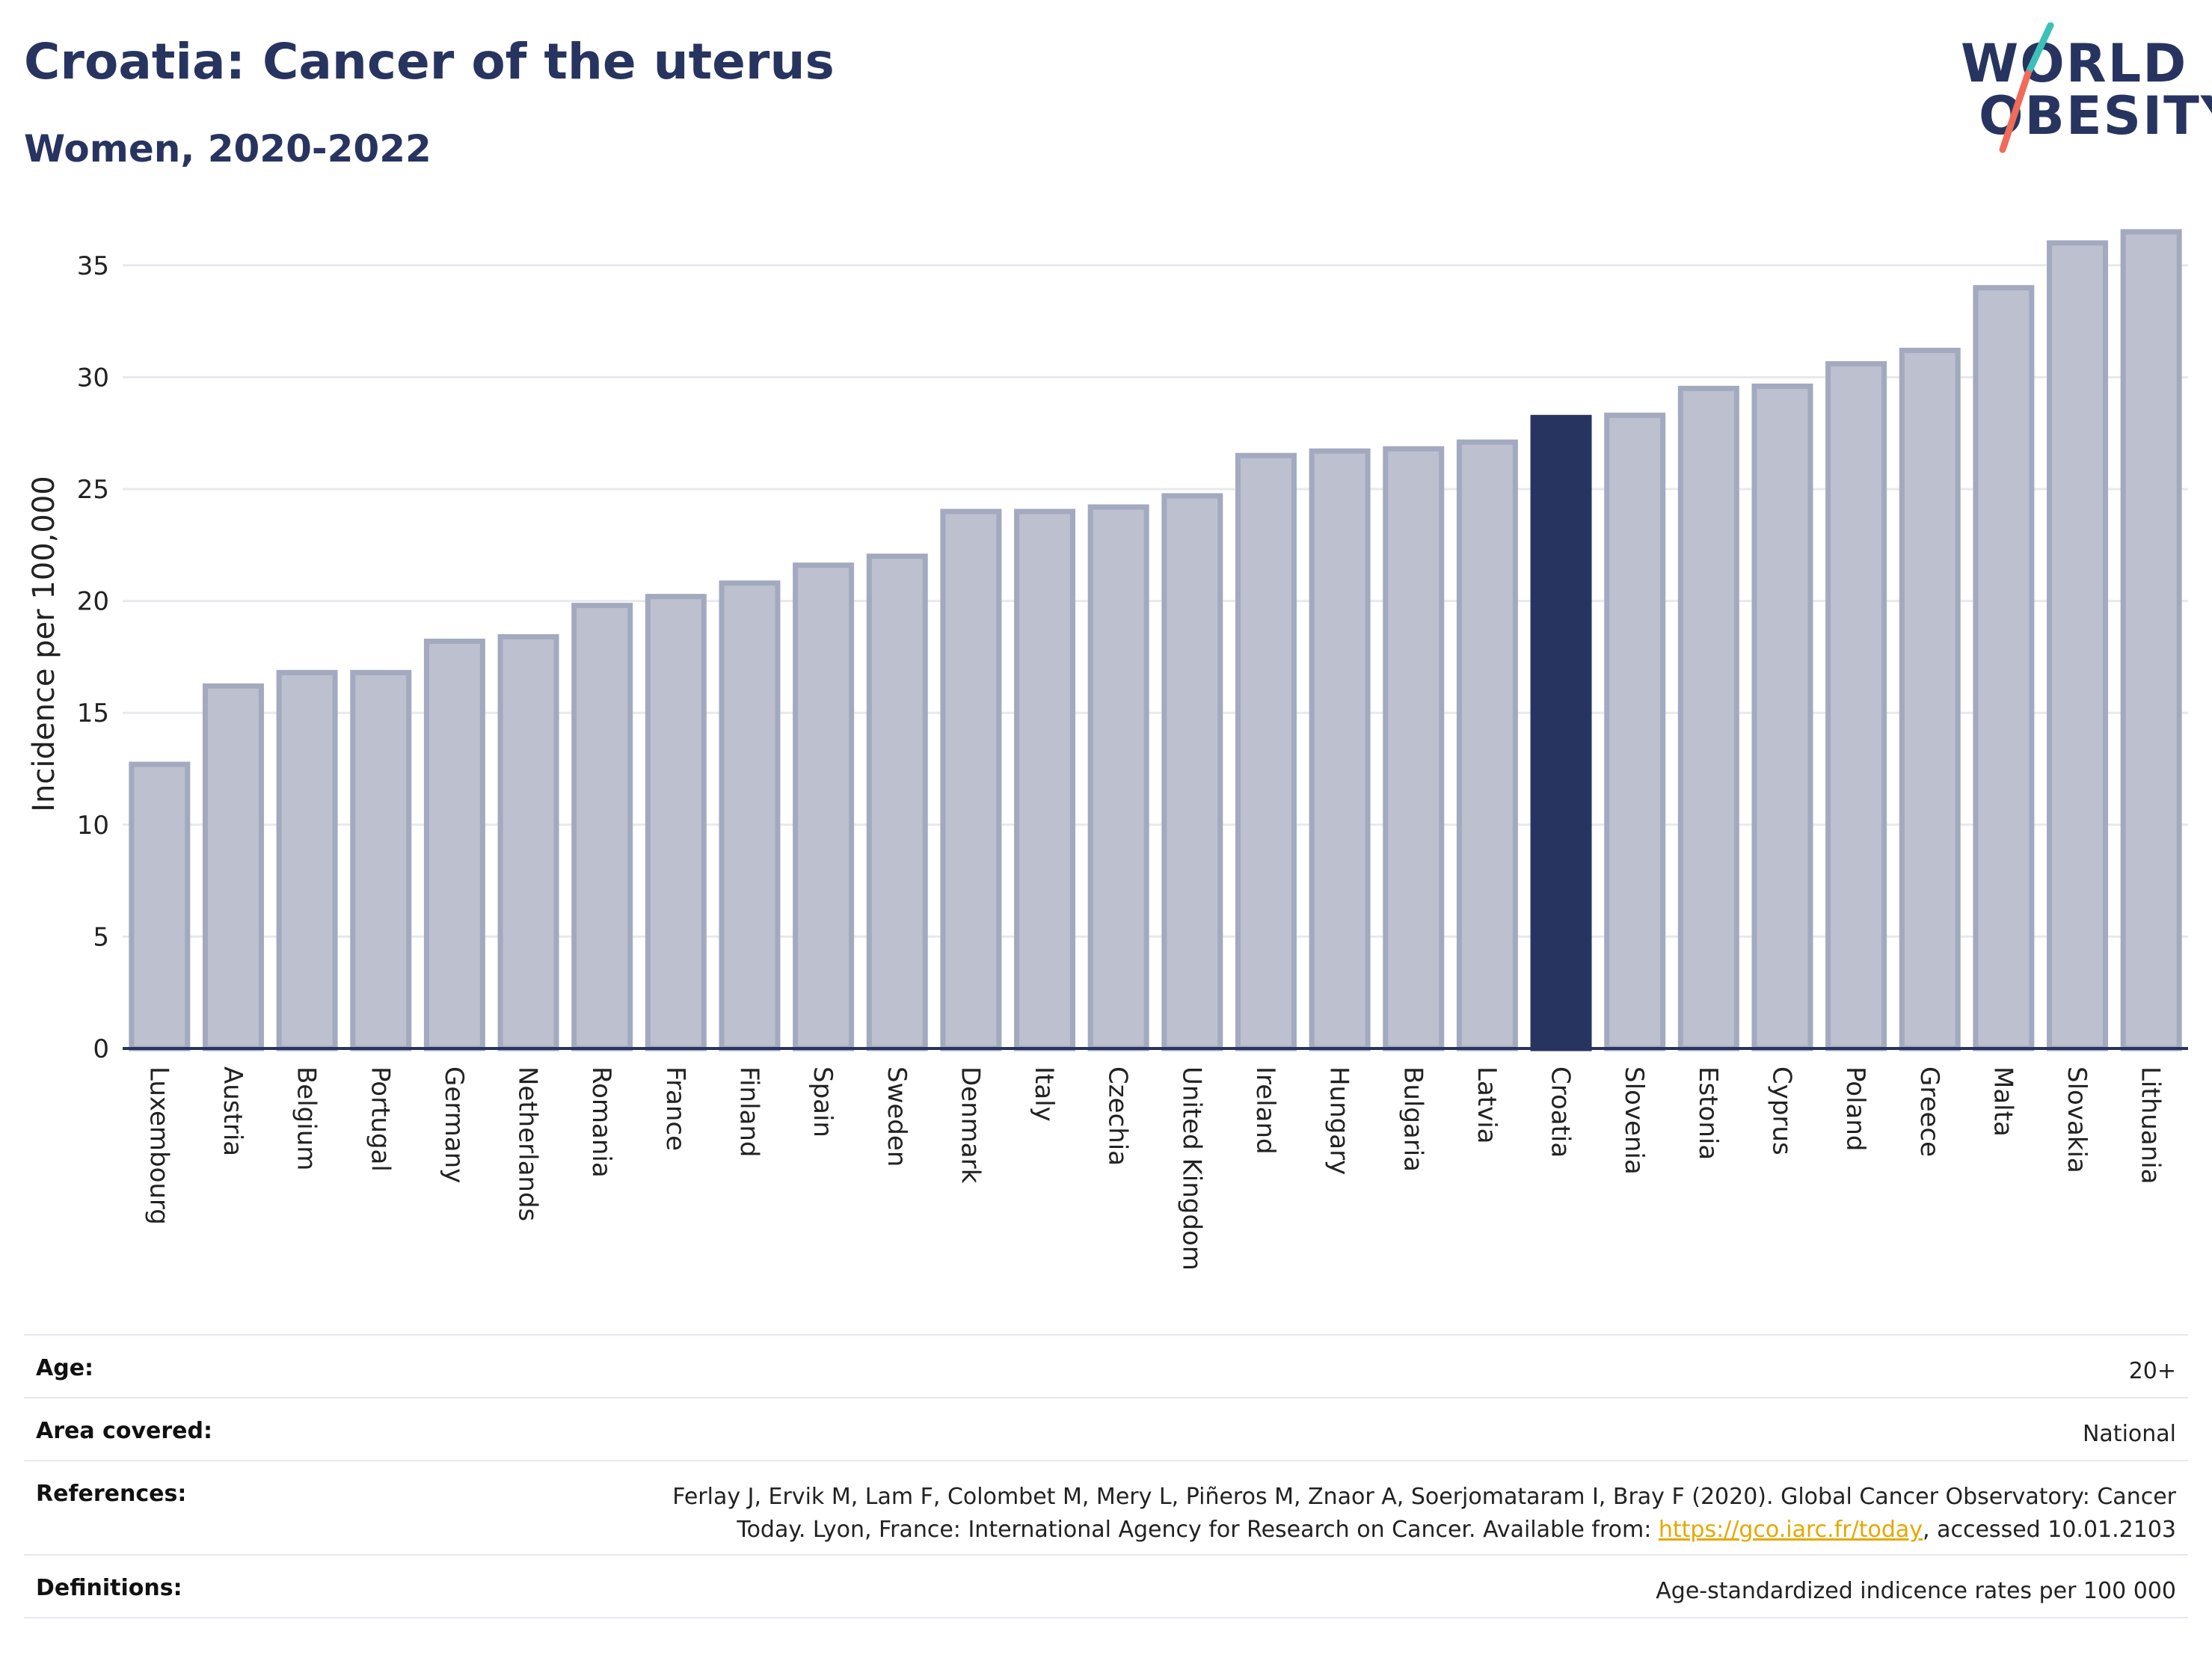  What do you see at coordinates (227, 149) in the screenshot?
I see `chart-subtitle: Women, 2020-2022` at bounding box center [227, 149].